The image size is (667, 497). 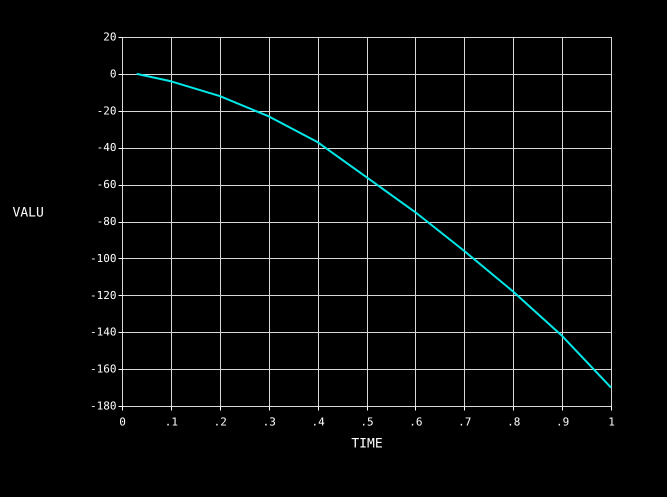 What do you see at coordinates (367, 422) in the screenshot?
I see `x-tick-label: .5` at bounding box center [367, 422].